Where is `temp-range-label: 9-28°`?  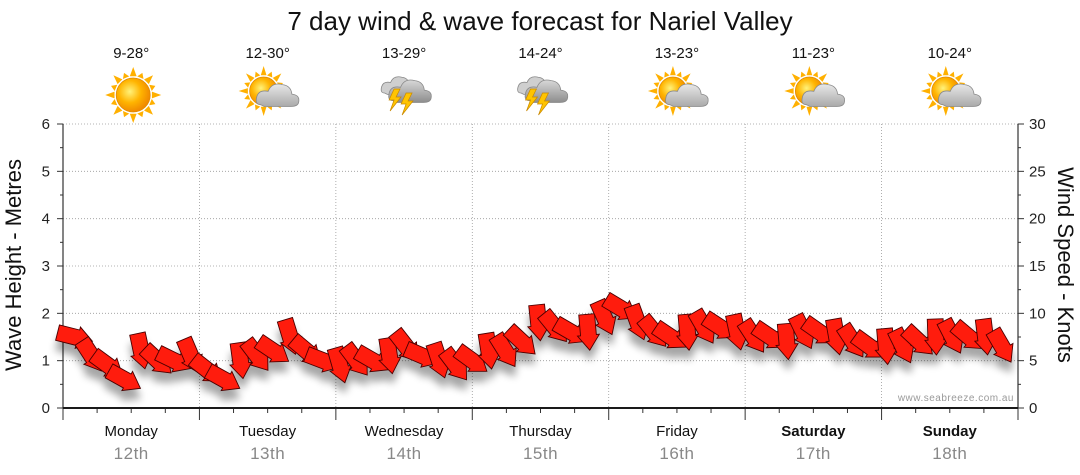
temp-range-label: 9-28° is located at coordinates (131, 53).